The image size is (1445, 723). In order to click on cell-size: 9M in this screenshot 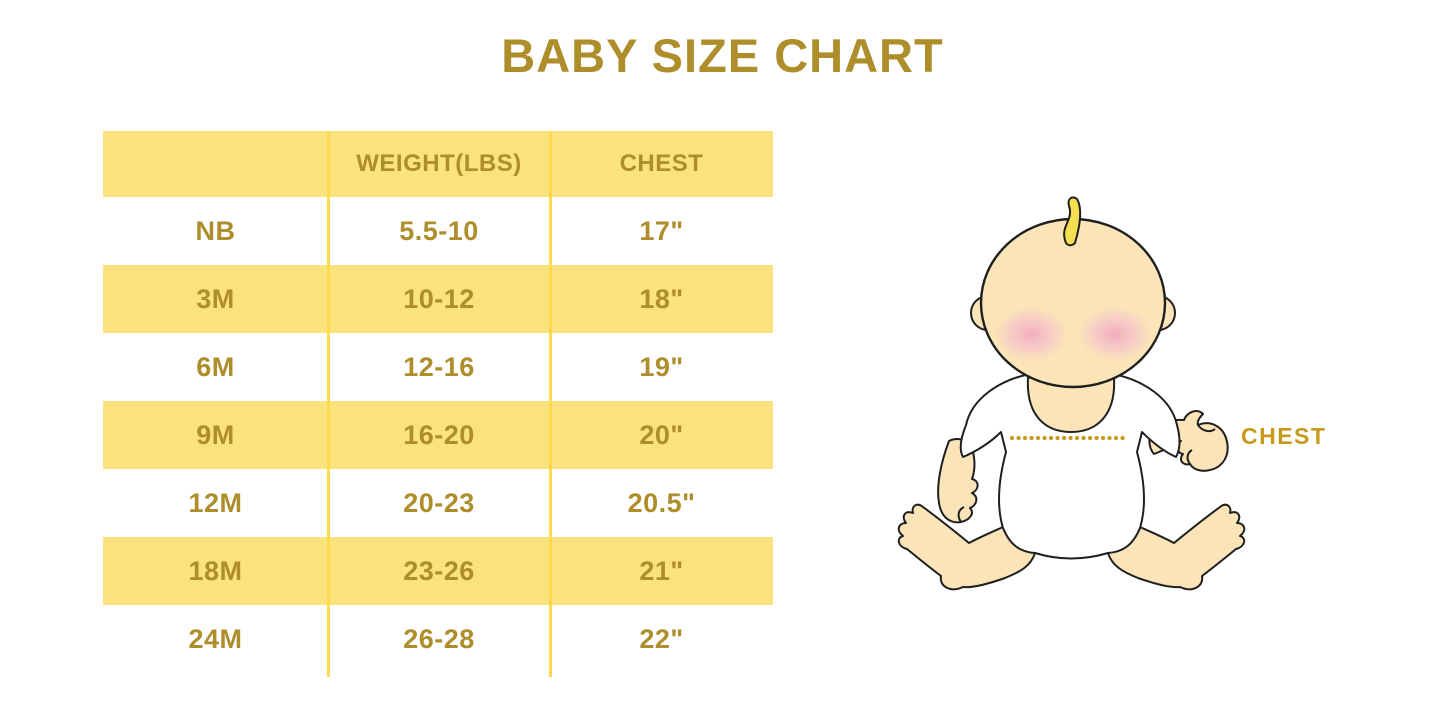, I will do `click(215, 434)`.